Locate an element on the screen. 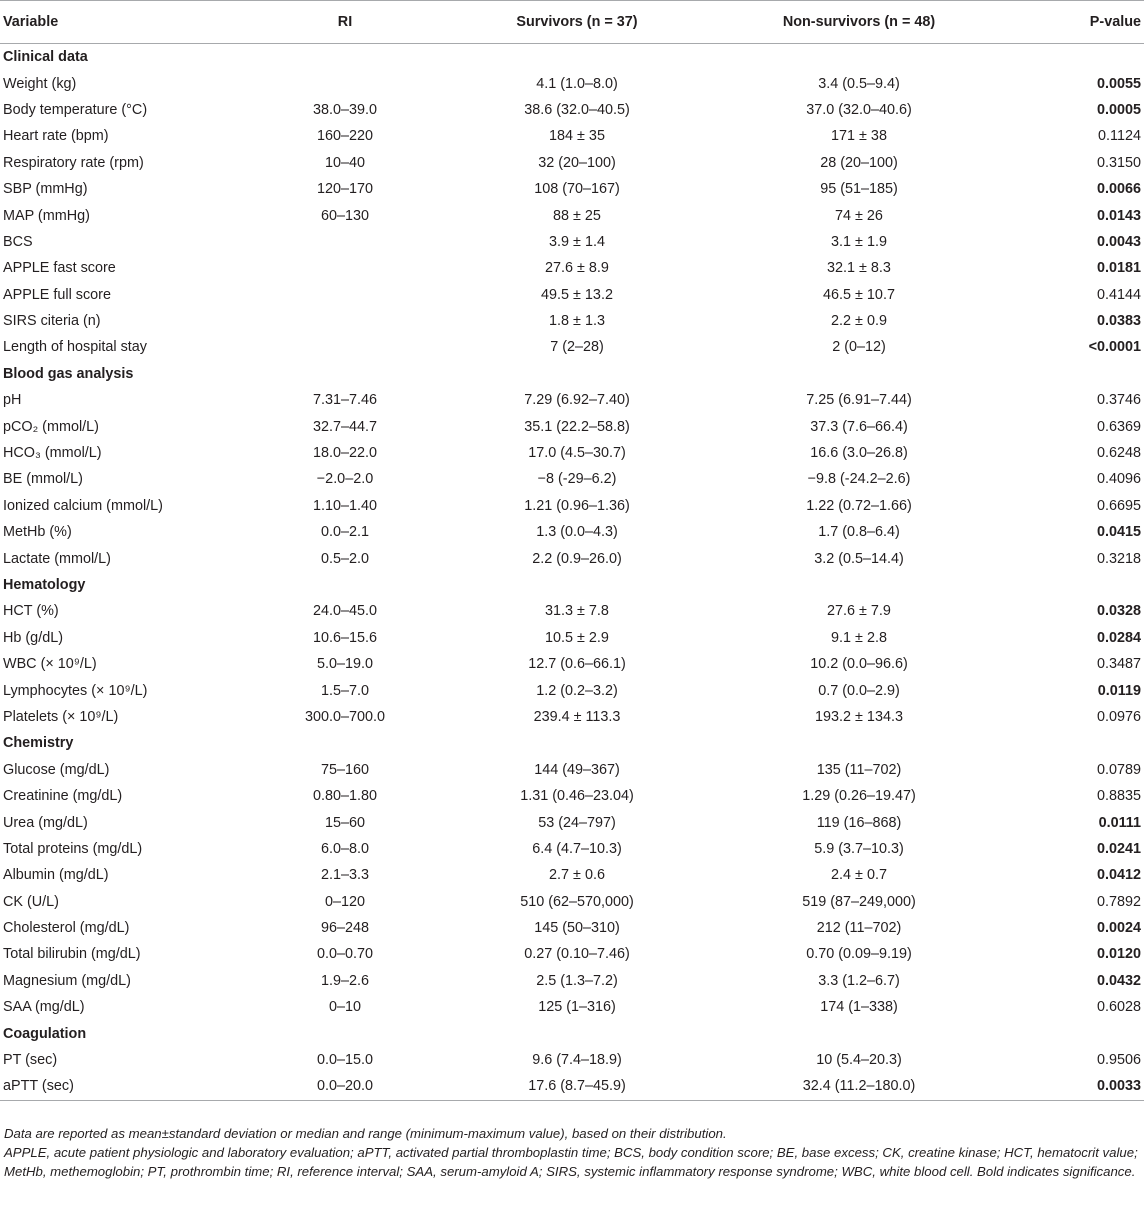 This screenshot has width=1144, height=1205. cell-reference-interval: 7.31–7.46 is located at coordinates (345, 400).